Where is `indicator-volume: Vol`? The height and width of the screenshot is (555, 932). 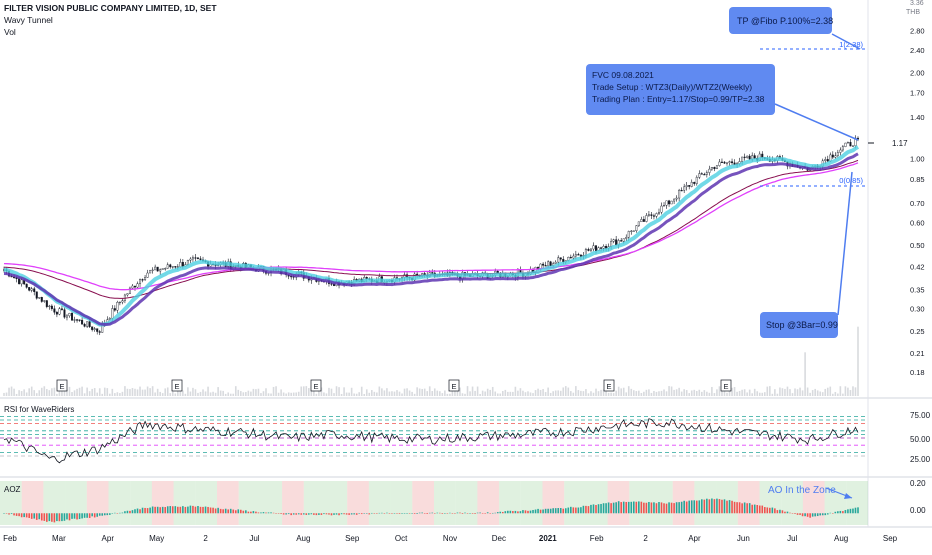 indicator-volume: Vol is located at coordinates (10, 32).